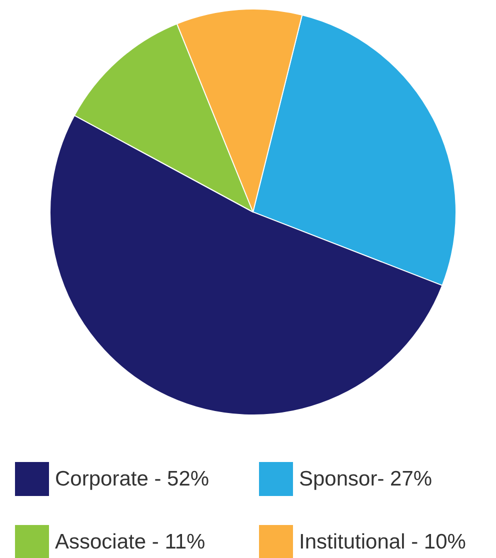  Describe the element at coordinates (382, 542) in the screenshot. I see `legend-label: Institutional - 10%` at that location.